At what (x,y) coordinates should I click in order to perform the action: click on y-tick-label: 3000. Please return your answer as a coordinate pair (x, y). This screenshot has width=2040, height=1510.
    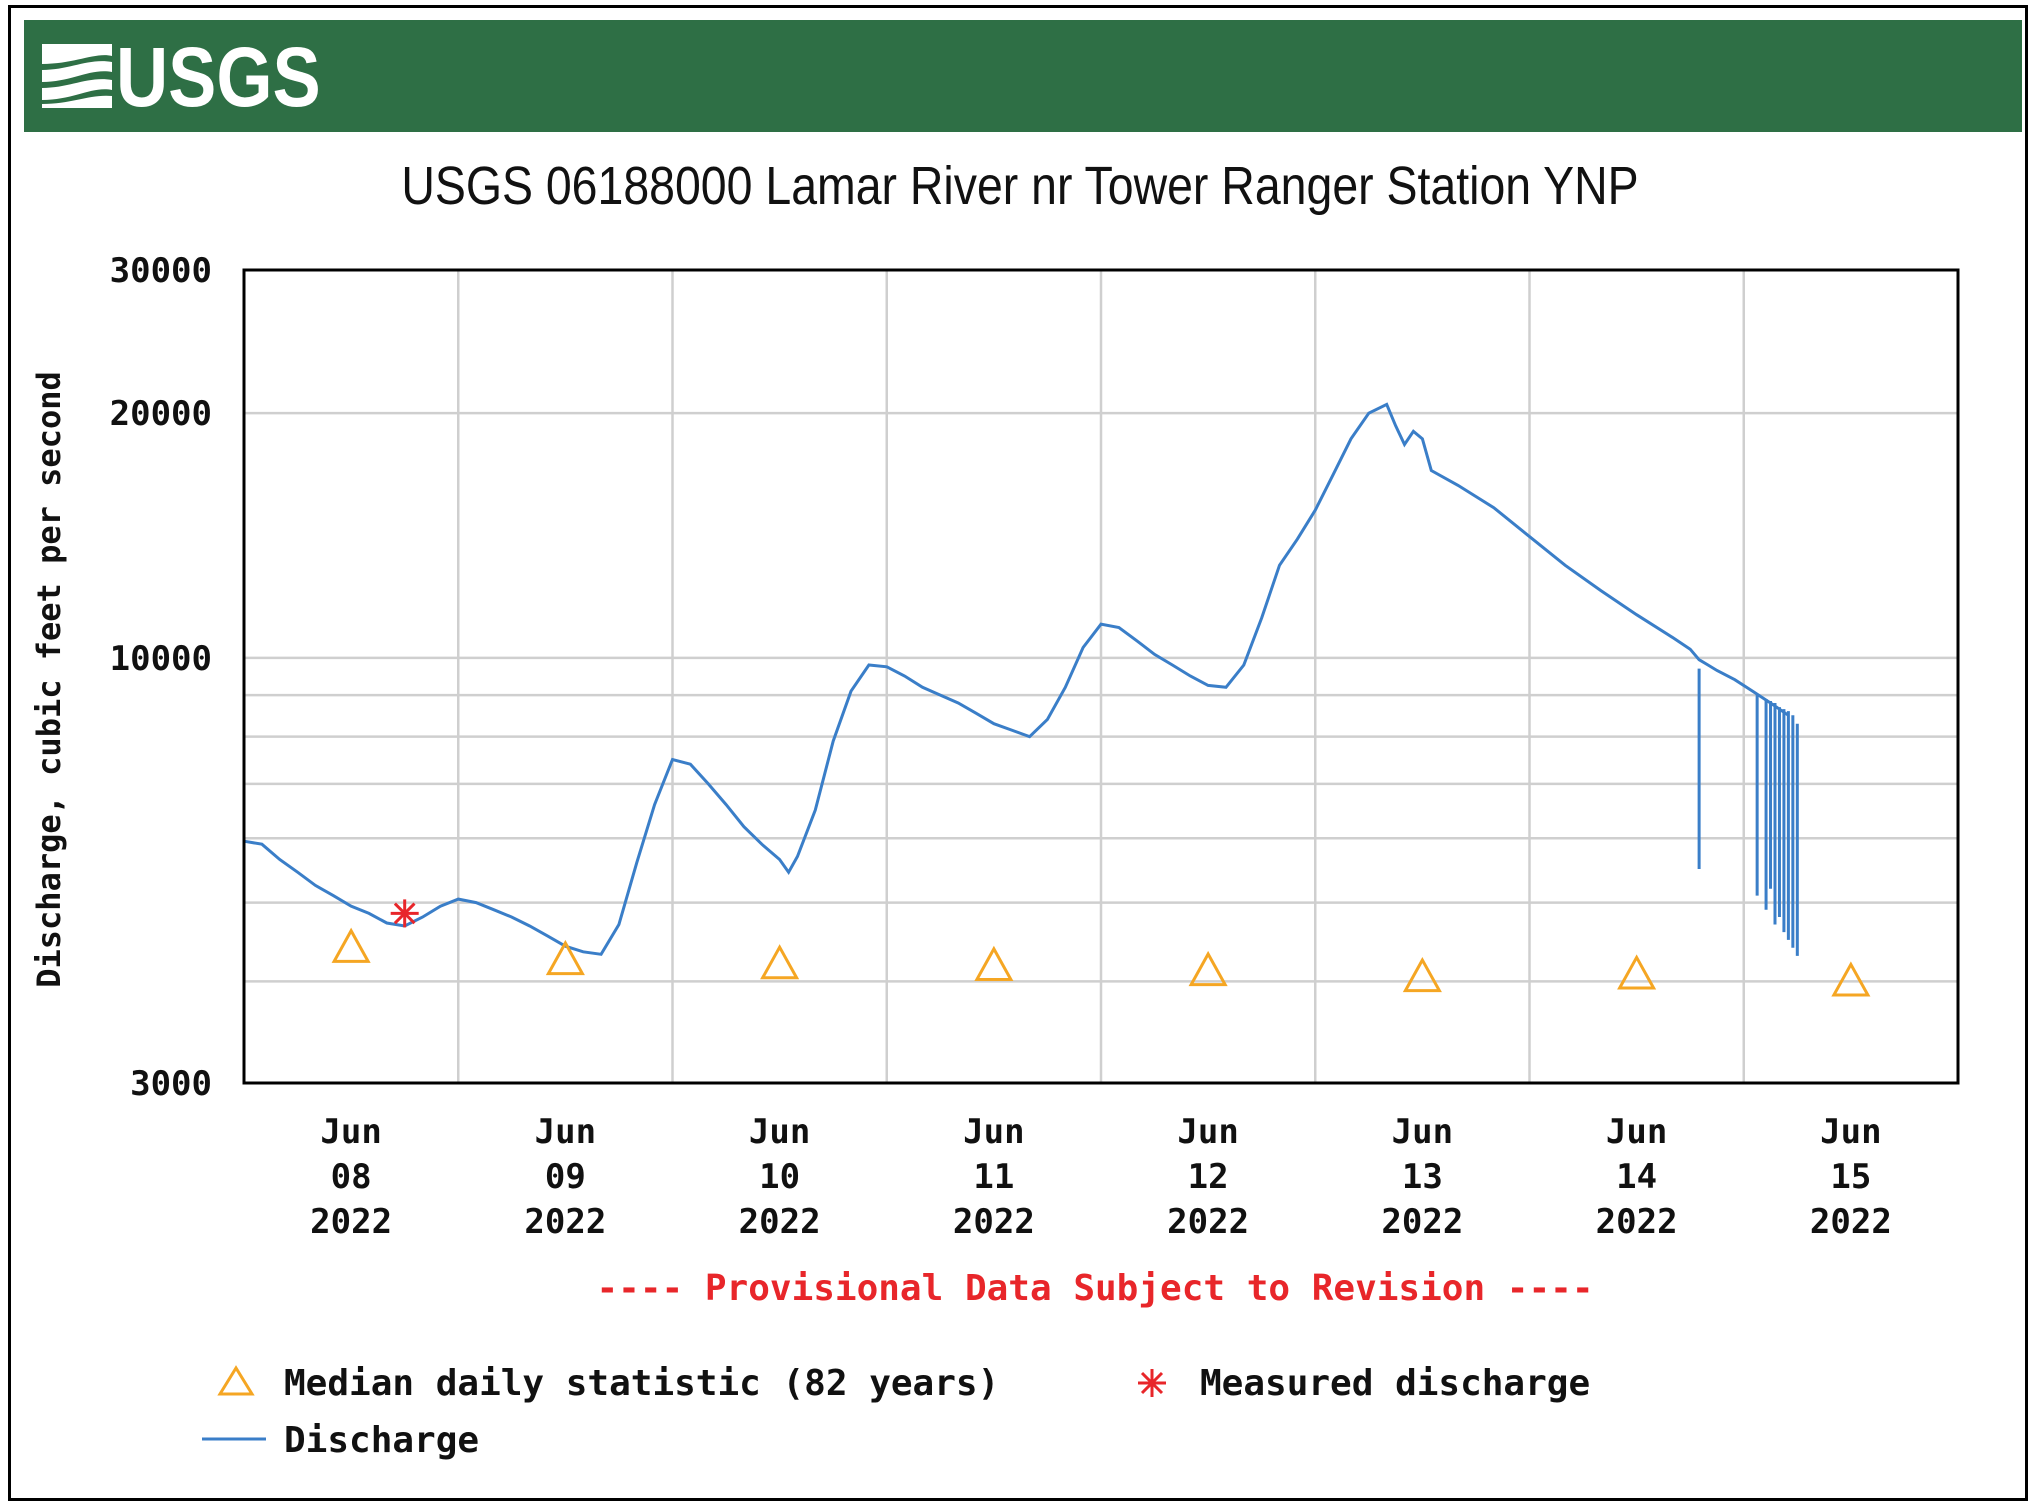
    Looking at the image, I should click on (171, 1084).